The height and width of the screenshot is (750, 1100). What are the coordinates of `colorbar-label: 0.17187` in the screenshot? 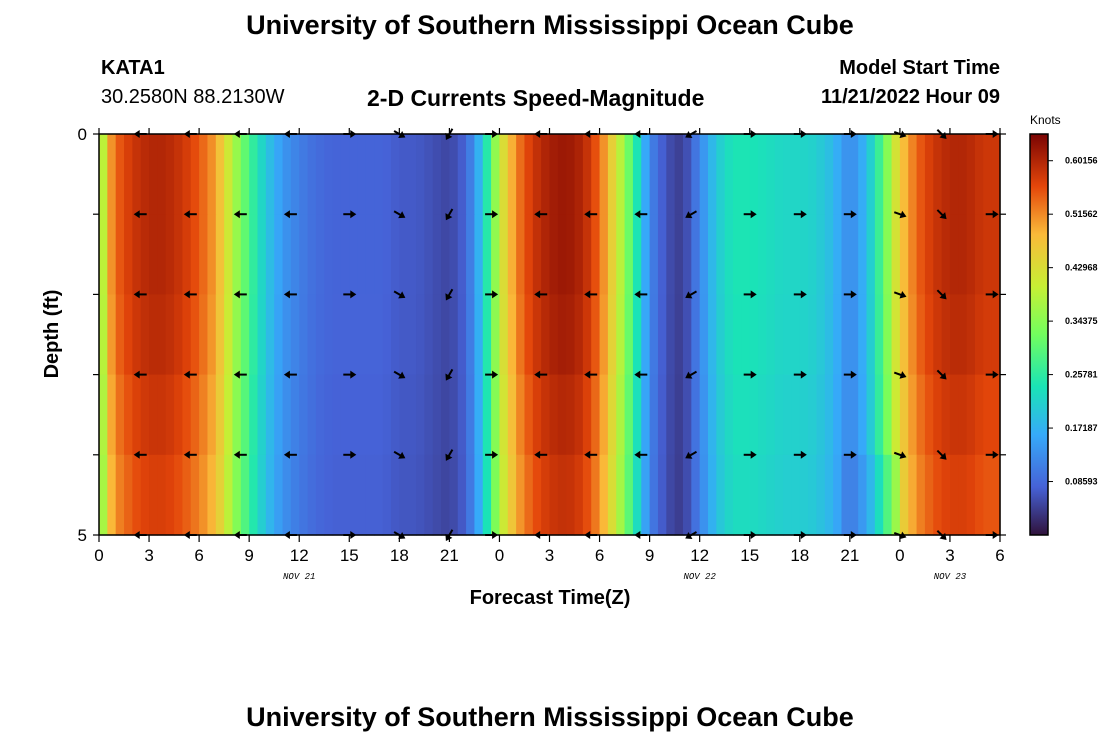 It's located at (1081, 428).